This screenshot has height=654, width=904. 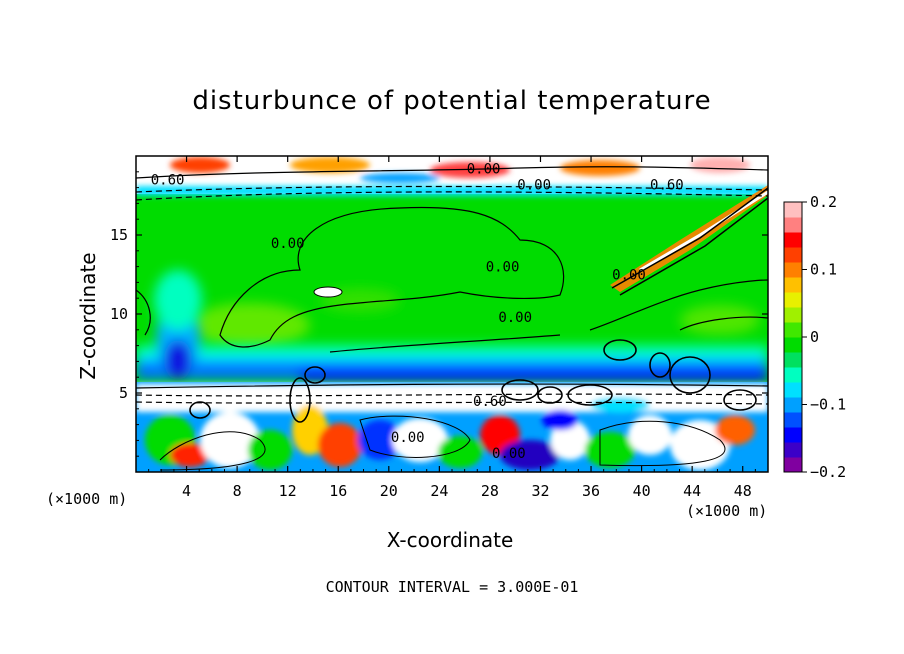 I want to click on colorbar-tick-label: 0, so click(x=814, y=337).